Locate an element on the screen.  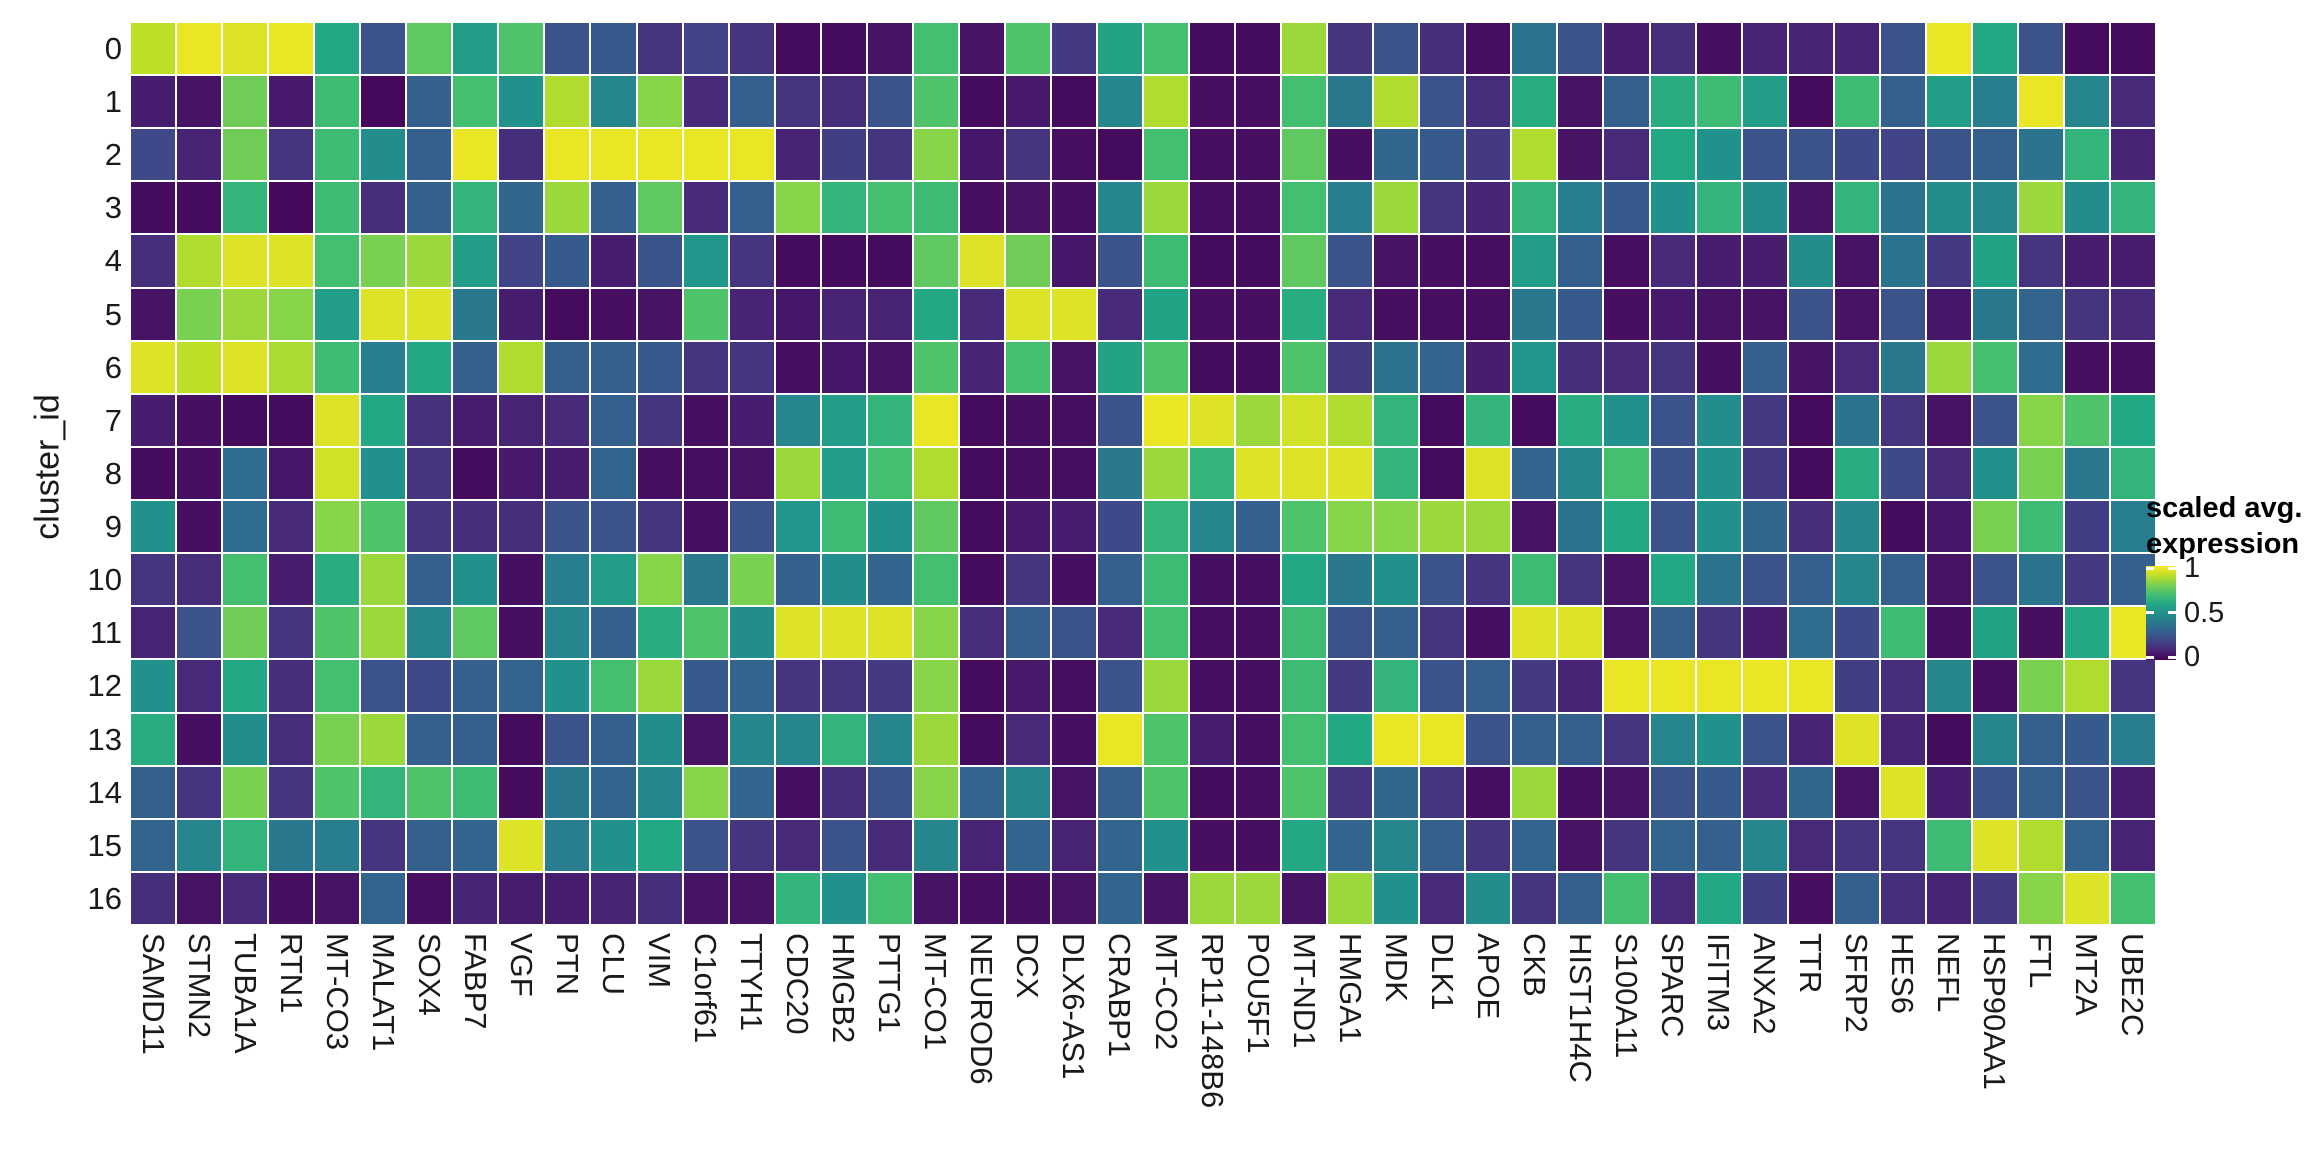
x-axis-tick-label: NEFL is located at coordinates (1949, 973).